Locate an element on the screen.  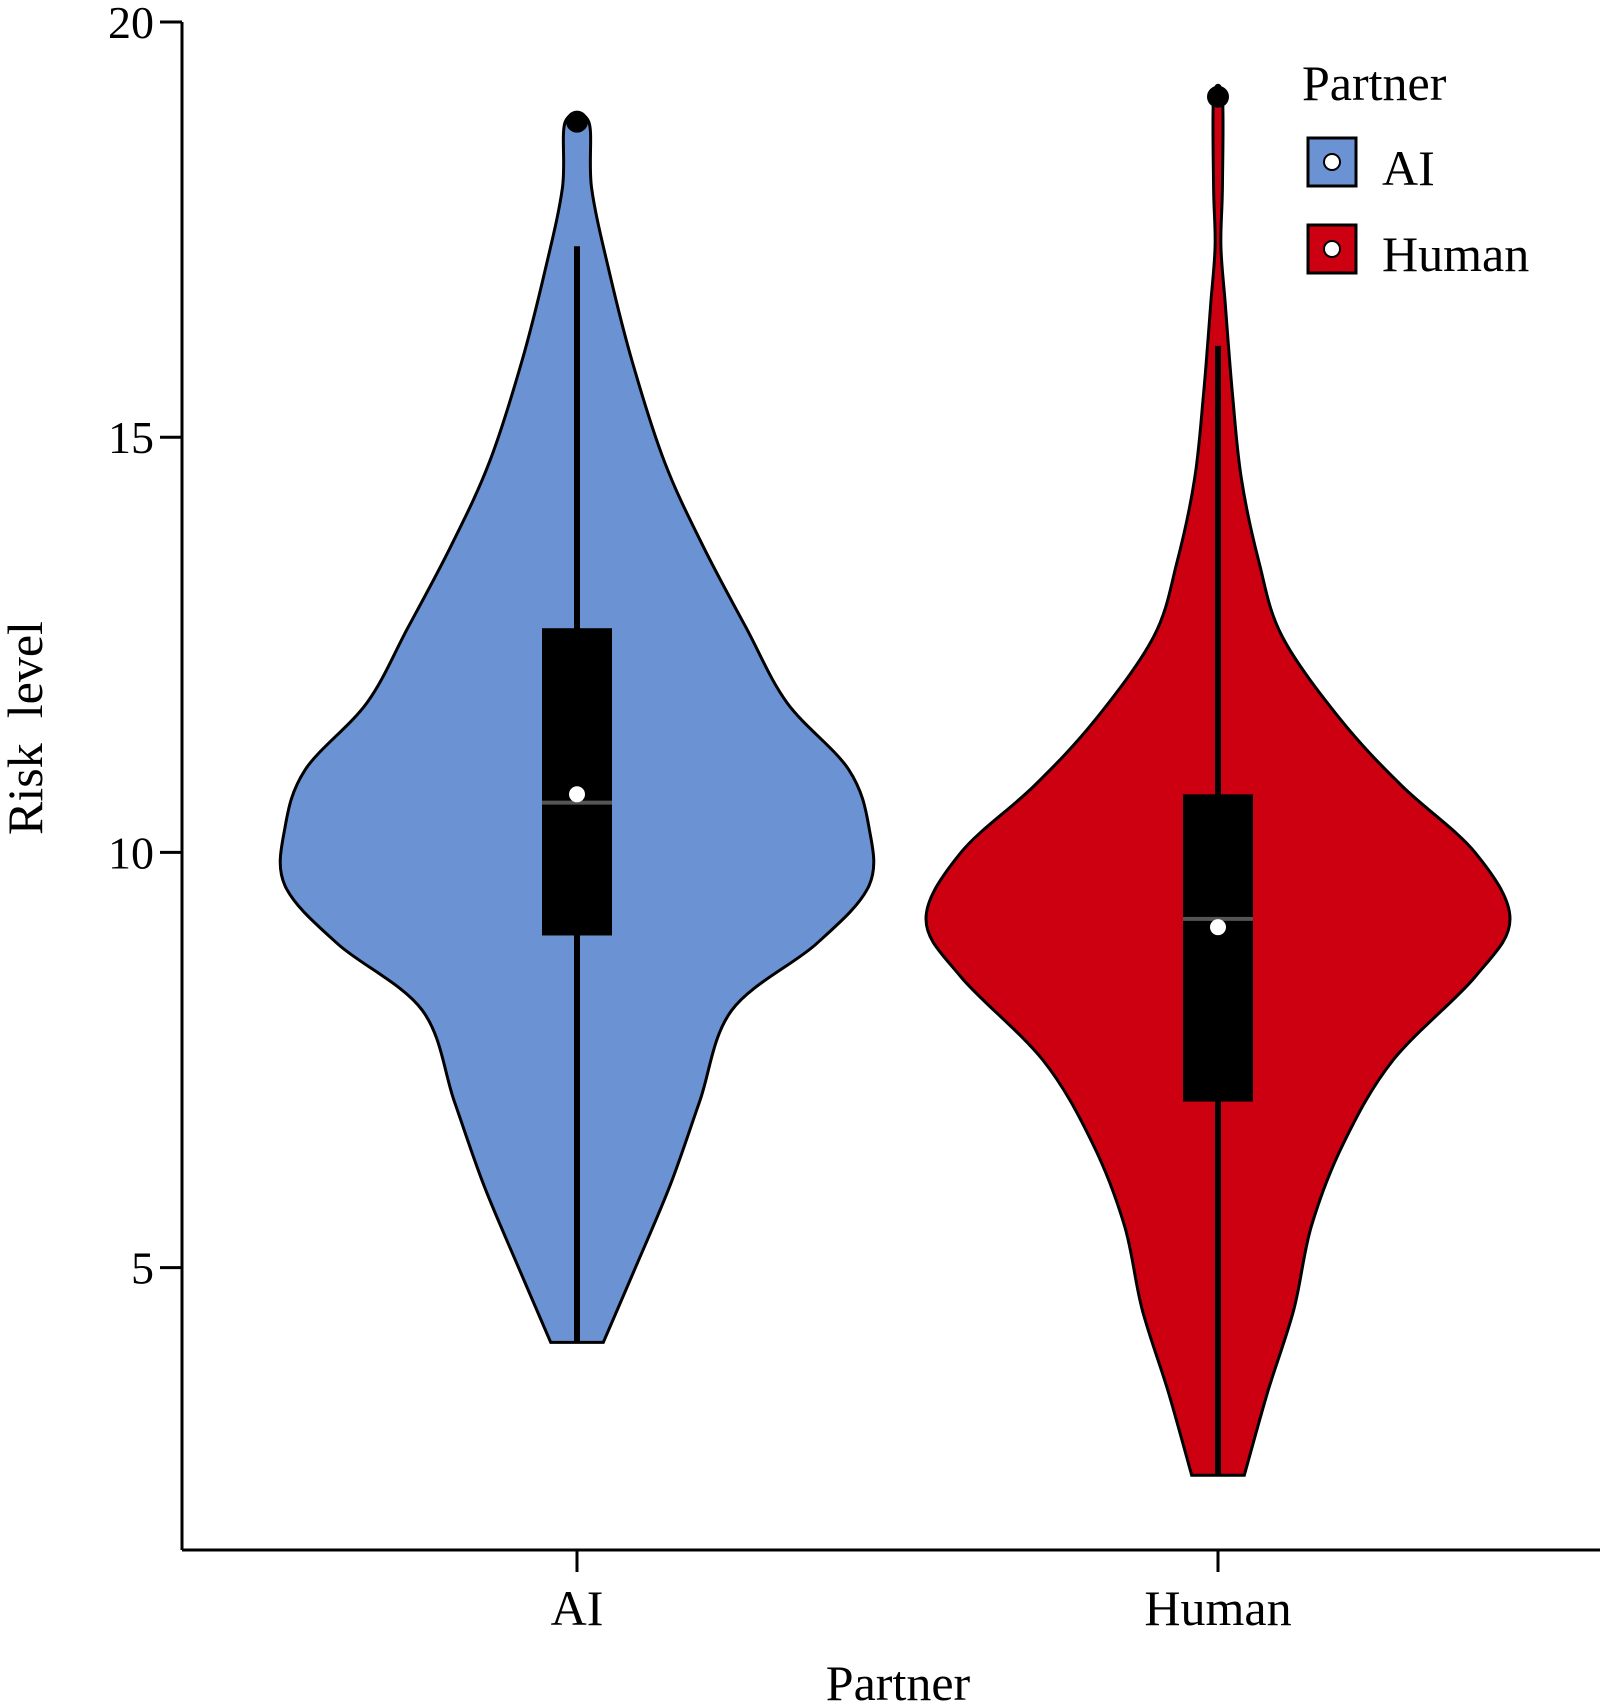
legend-title: Partner is located at coordinates (1374, 83).